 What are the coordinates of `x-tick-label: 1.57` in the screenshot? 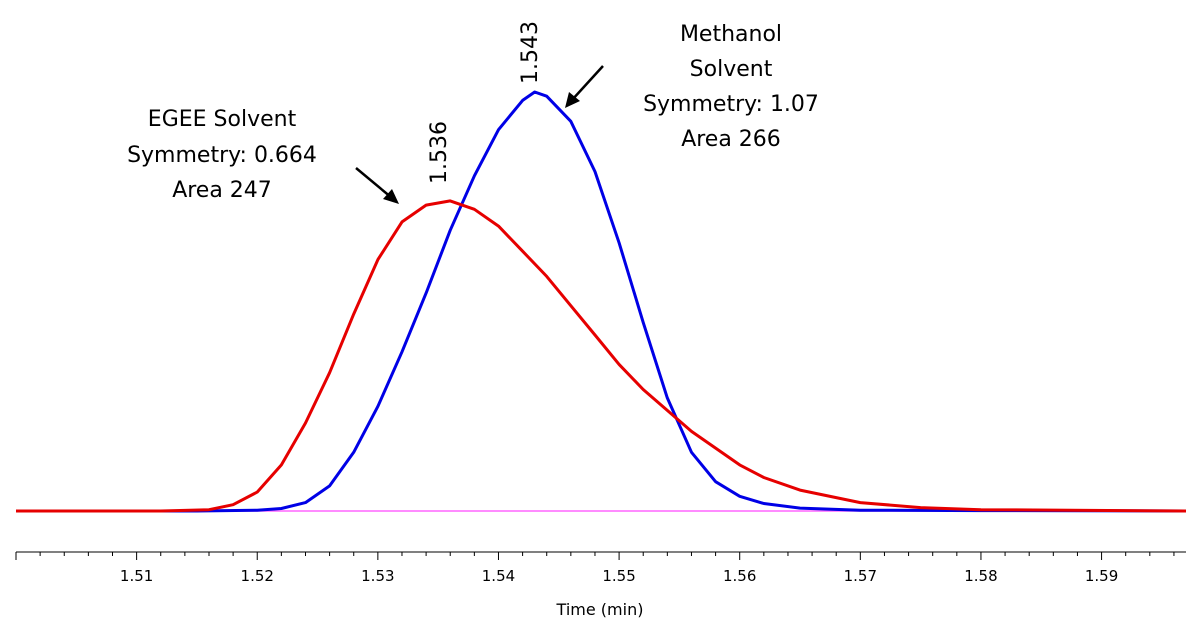 It's located at (860, 576).